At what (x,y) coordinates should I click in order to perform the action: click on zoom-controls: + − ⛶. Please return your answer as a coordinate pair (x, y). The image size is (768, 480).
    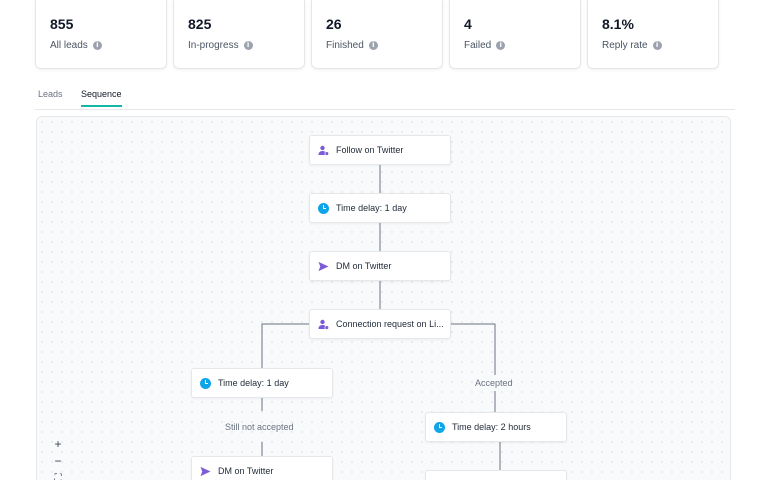
    Looking at the image, I should click on (58, 458).